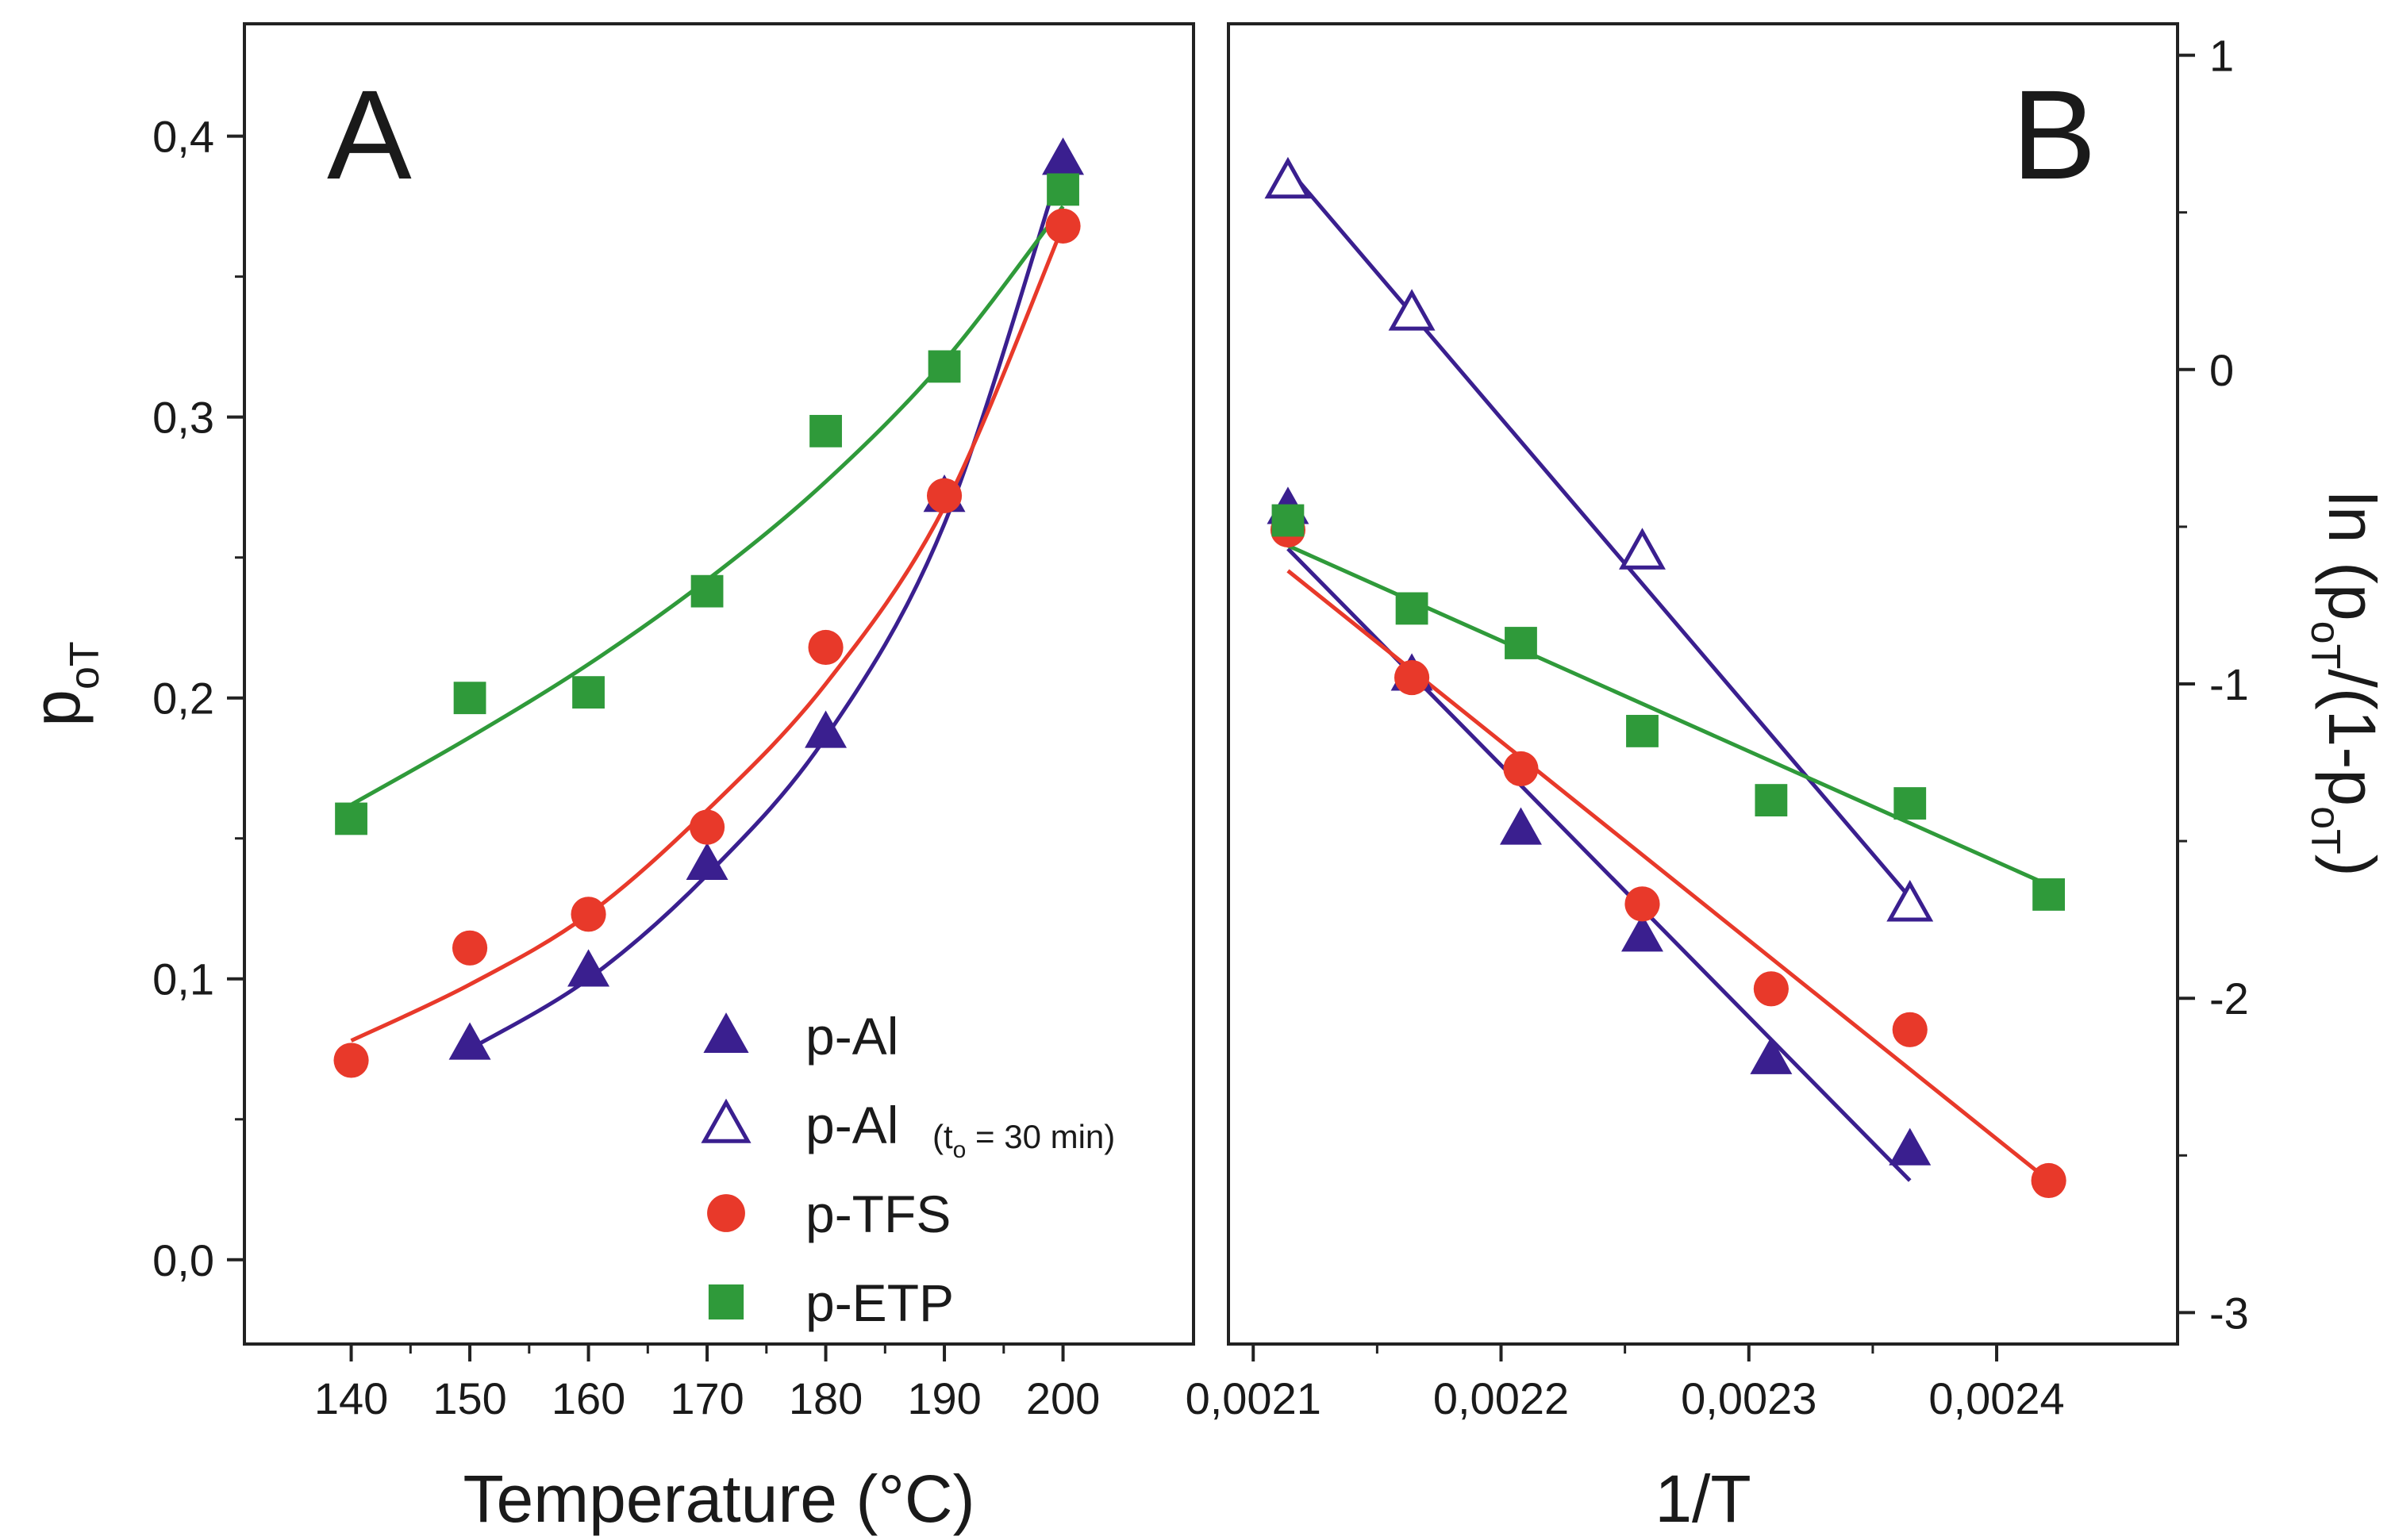 Image resolution: width=2395 pixels, height=1540 pixels. Describe the element at coordinates (2221, 370) in the screenshot. I see `panel-b-y-tick-label: 0` at that location.